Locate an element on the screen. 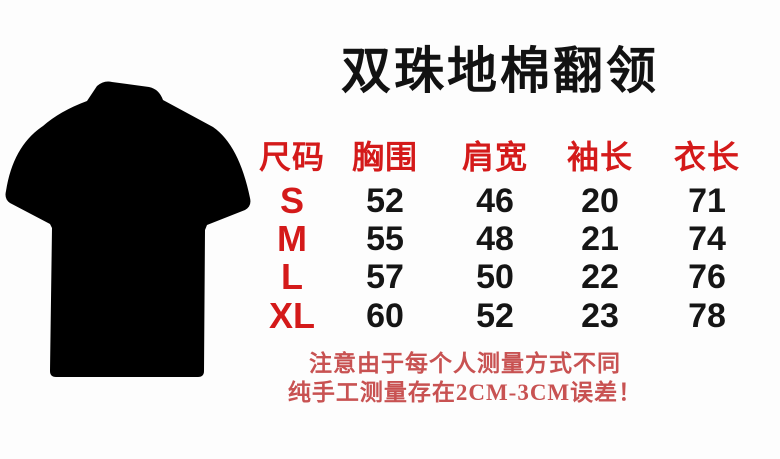 This screenshot has width=780, height=459. sleeve-value: 20 is located at coordinates (600, 200).